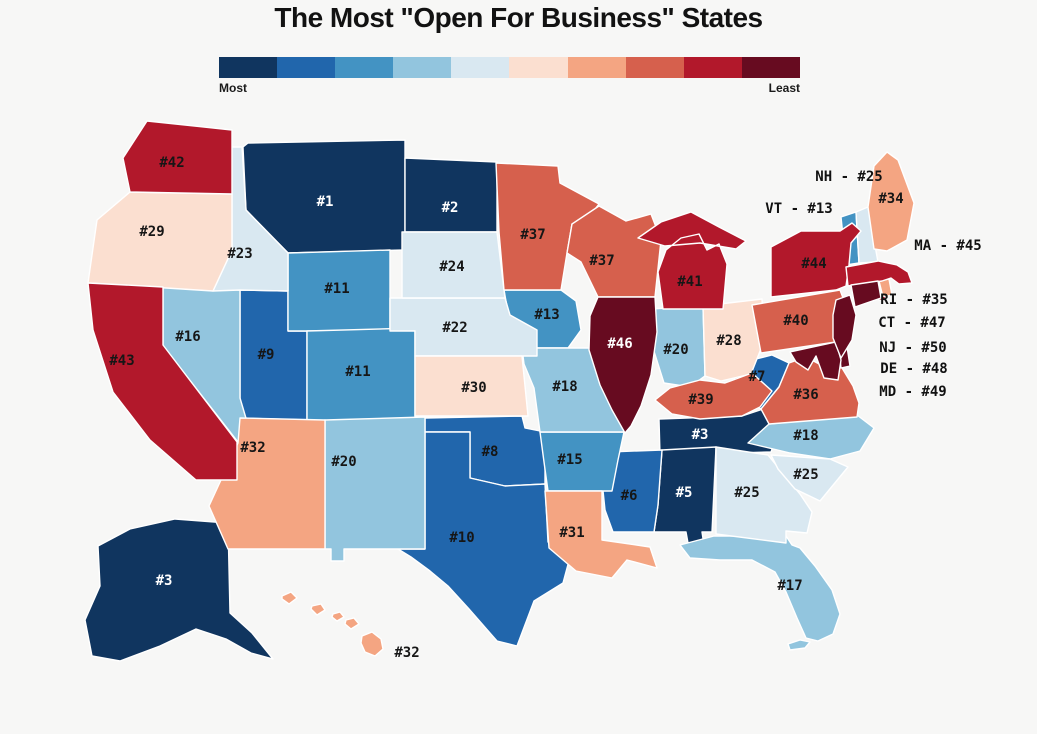 The height and width of the screenshot is (734, 1037). What do you see at coordinates (233, 88) in the screenshot?
I see `legend-most-label: Most` at bounding box center [233, 88].